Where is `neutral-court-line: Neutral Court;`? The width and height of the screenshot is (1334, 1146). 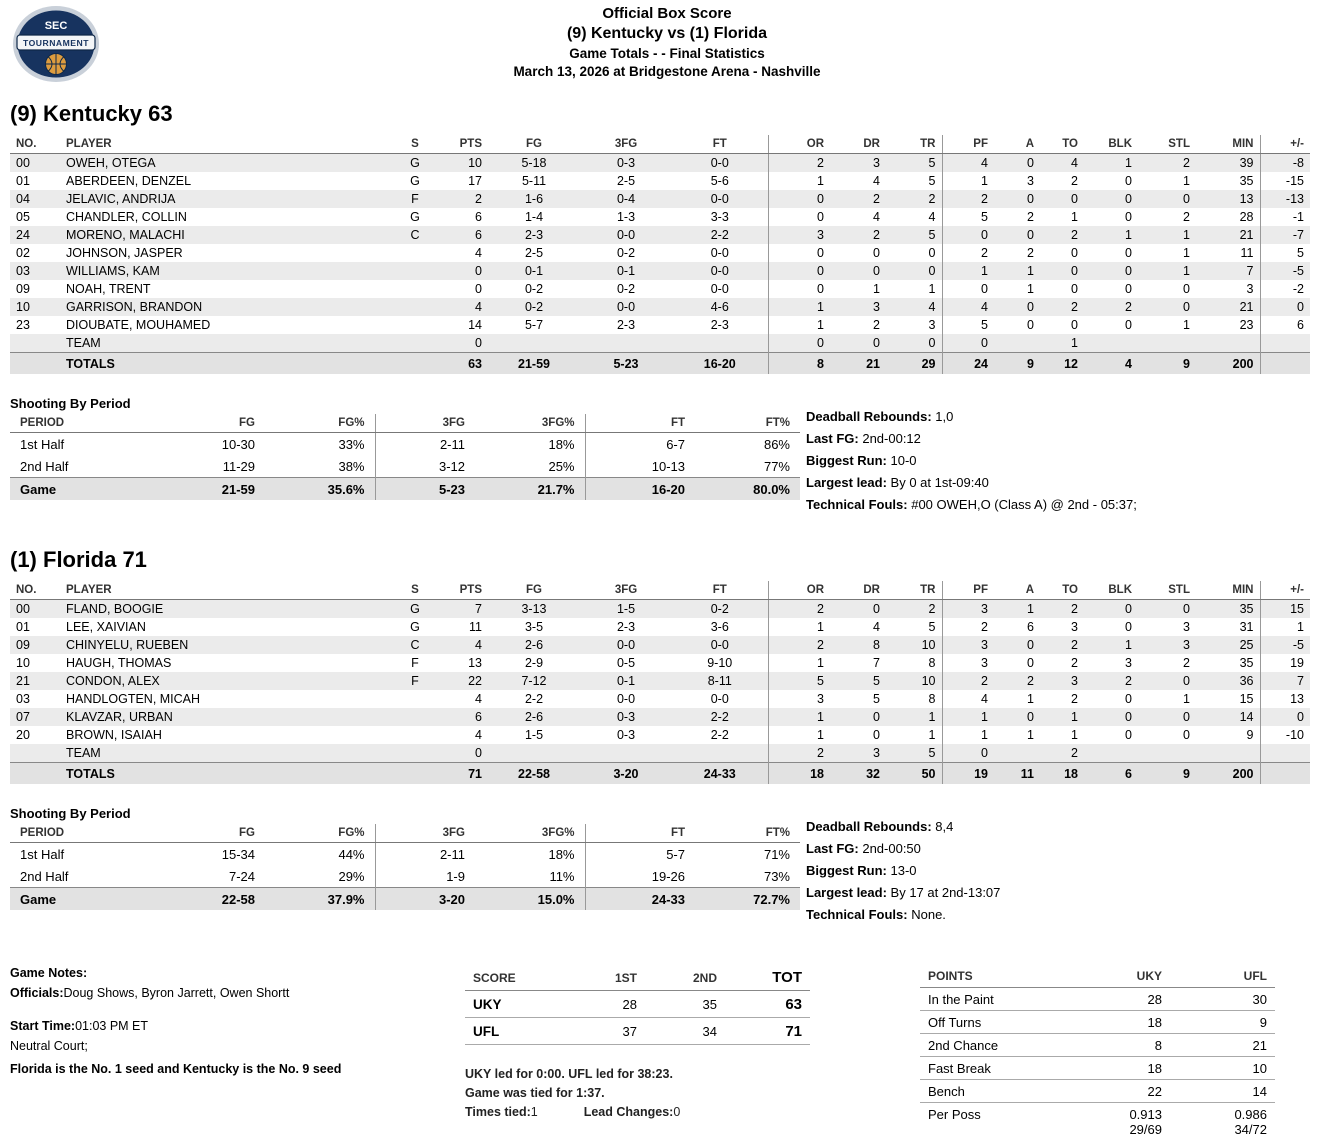
neutral-court-line: Neutral Court; is located at coordinates (49, 1045).